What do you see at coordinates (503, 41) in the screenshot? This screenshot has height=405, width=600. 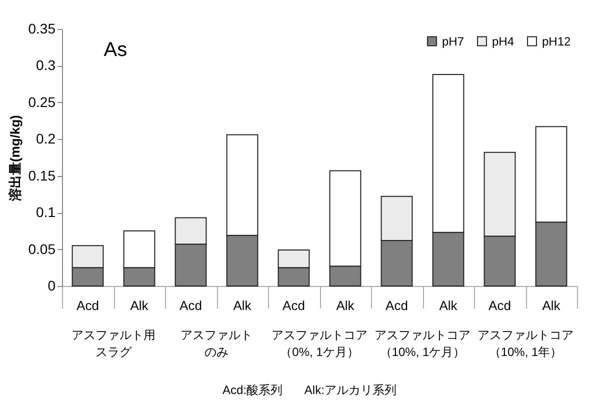 I see `legend-label: pH4` at bounding box center [503, 41].